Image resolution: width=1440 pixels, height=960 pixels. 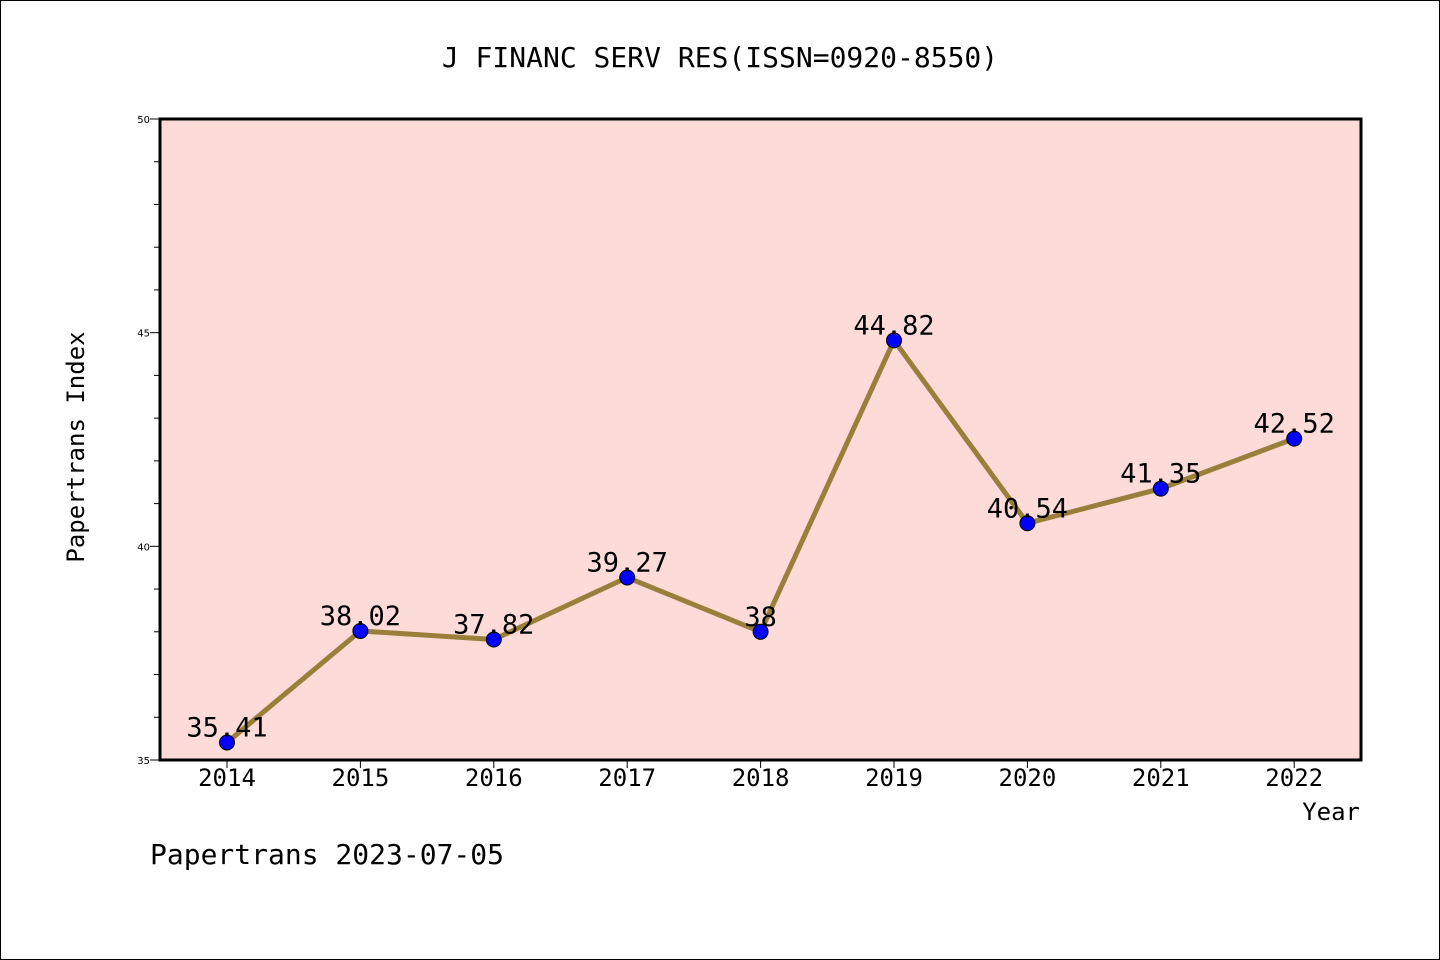 What do you see at coordinates (143, 120) in the screenshot?
I see `y-tick-label: 50` at bounding box center [143, 120].